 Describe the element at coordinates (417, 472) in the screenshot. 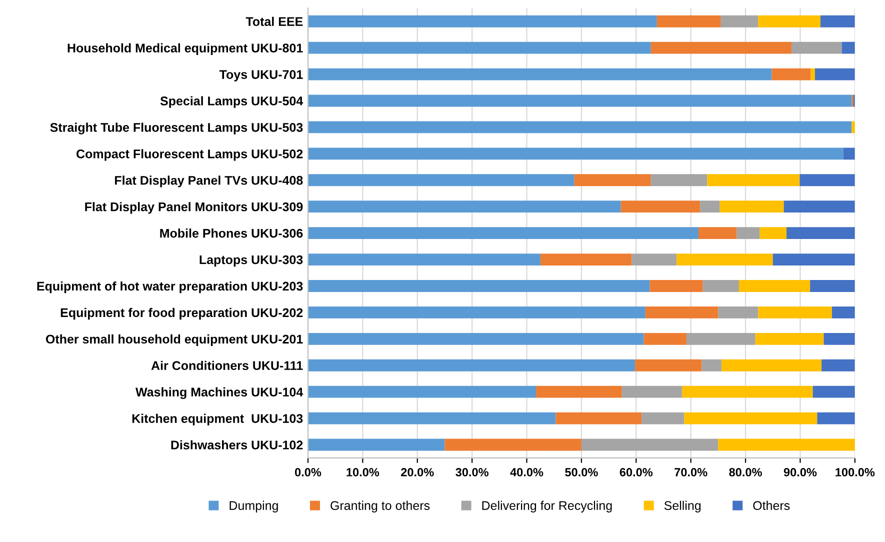

I see `x-tick-label: 20.0%` at that location.